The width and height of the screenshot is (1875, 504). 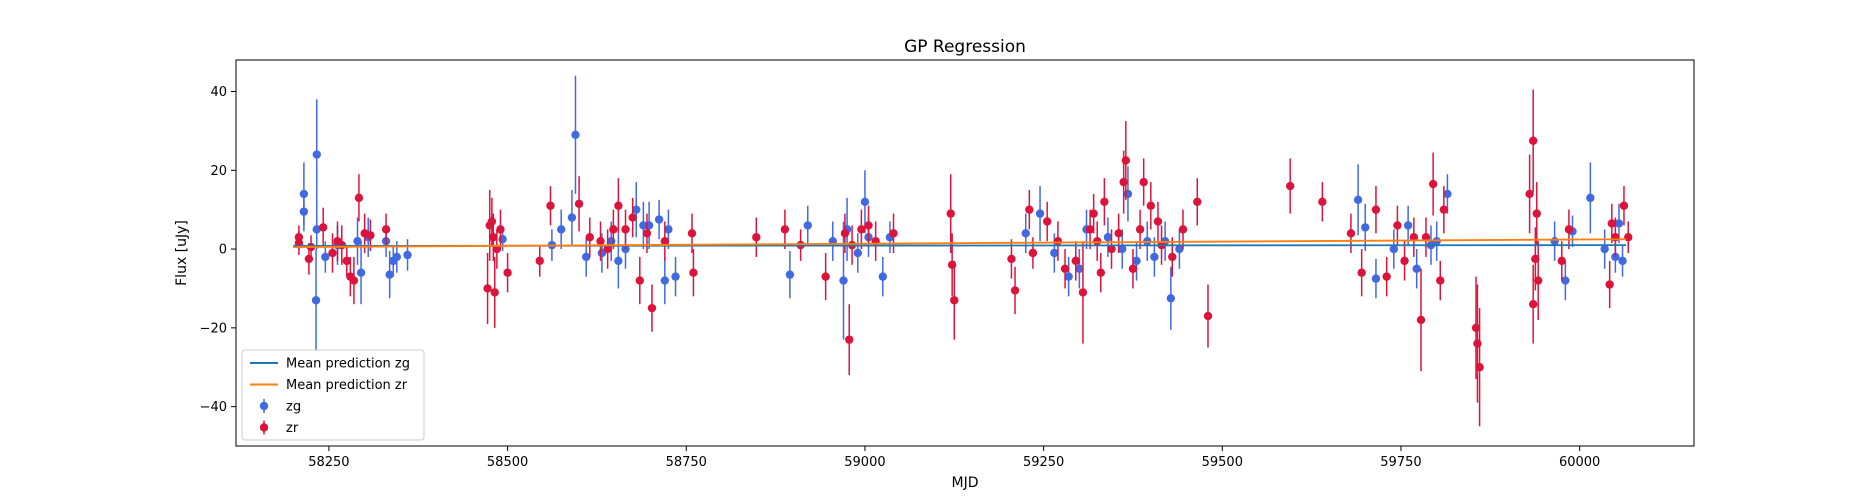 What do you see at coordinates (686, 462) in the screenshot?
I see `x-tick-label-58750: 58750` at bounding box center [686, 462].